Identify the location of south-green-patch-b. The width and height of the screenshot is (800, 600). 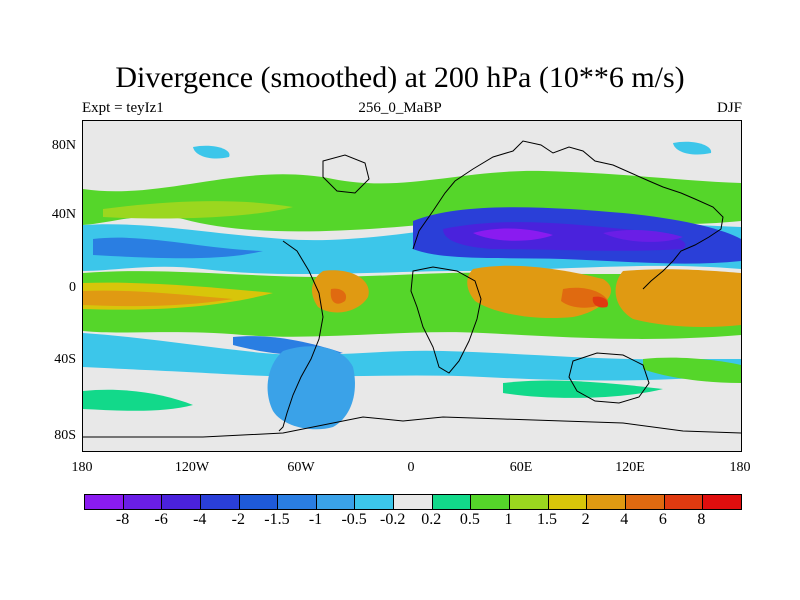
(583, 389).